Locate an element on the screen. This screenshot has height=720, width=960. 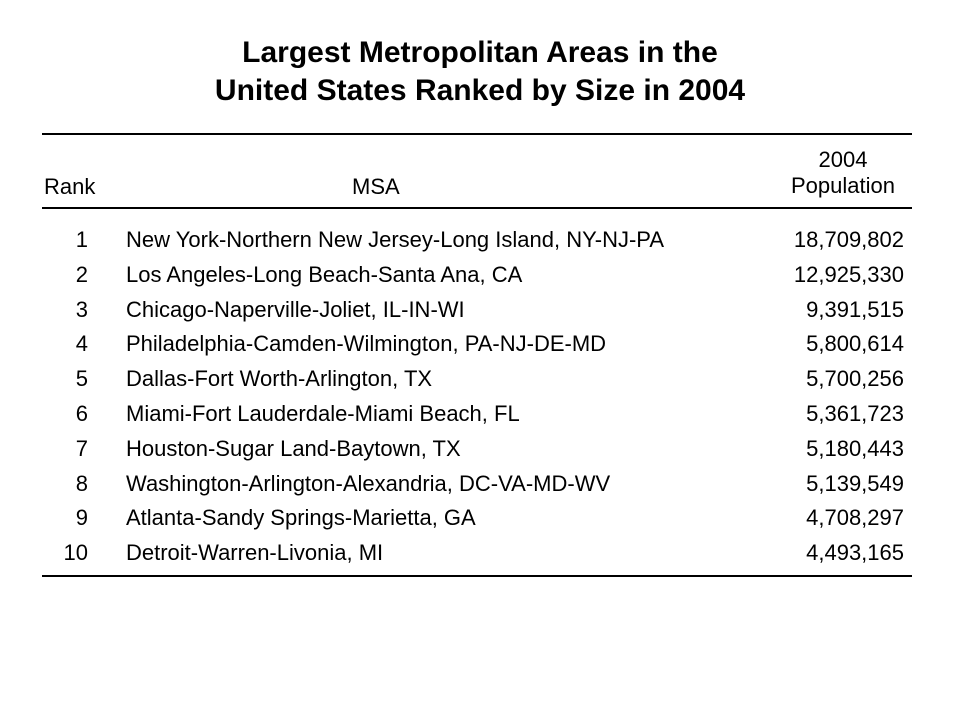
population-cell: 4,493,165 is located at coordinates (855, 553).